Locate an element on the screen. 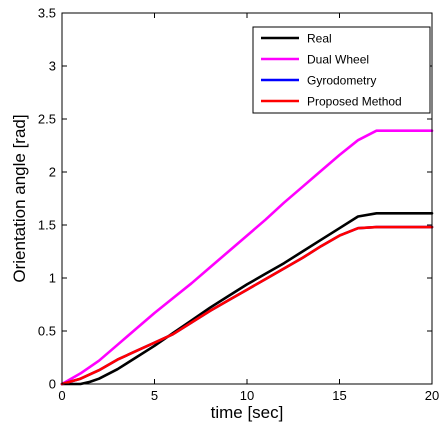 The height and width of the screenshot is (430, 439). x-axis-title: time [sec] is located at coordinates (247, 412).